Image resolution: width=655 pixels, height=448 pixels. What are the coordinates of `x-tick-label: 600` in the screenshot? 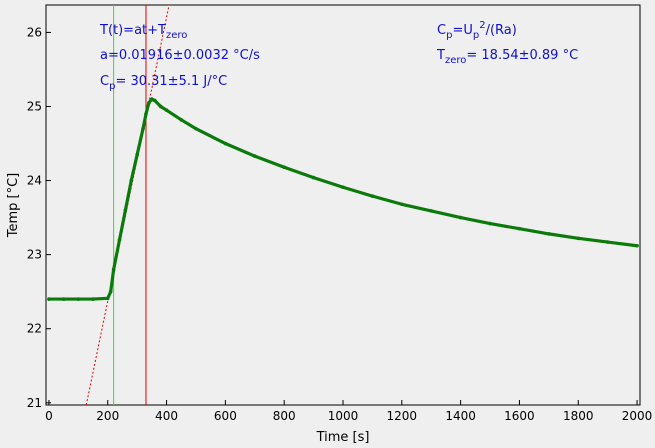 It's located at (225, 416).